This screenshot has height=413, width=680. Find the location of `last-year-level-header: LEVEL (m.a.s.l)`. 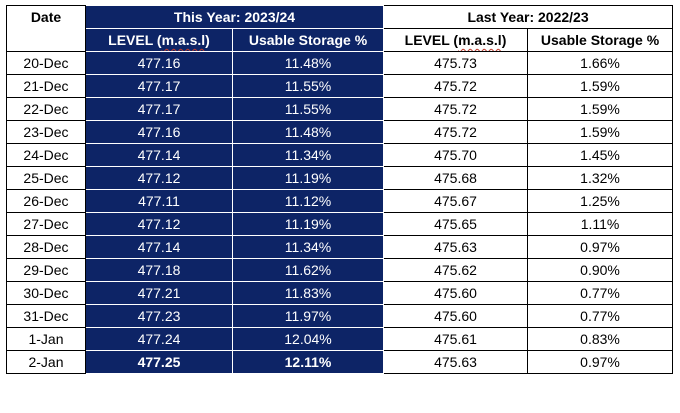

last-year-level-header: LEVEL (m.a.s.l) is located at coordinates (456, 40).